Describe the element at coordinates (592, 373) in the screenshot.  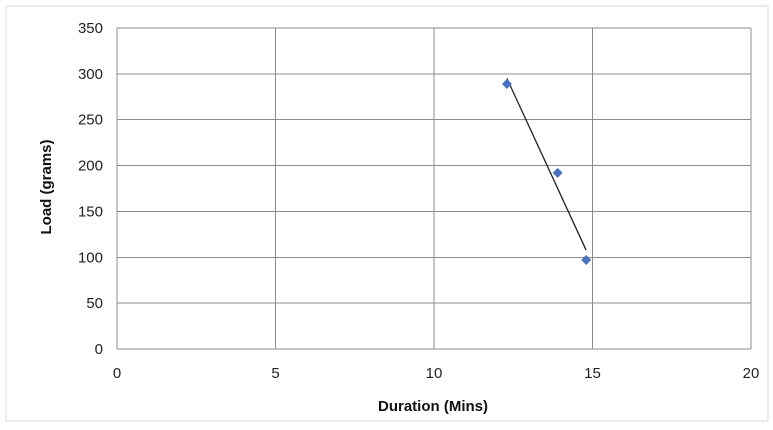
I see `x-tick-label: 15` at that location.